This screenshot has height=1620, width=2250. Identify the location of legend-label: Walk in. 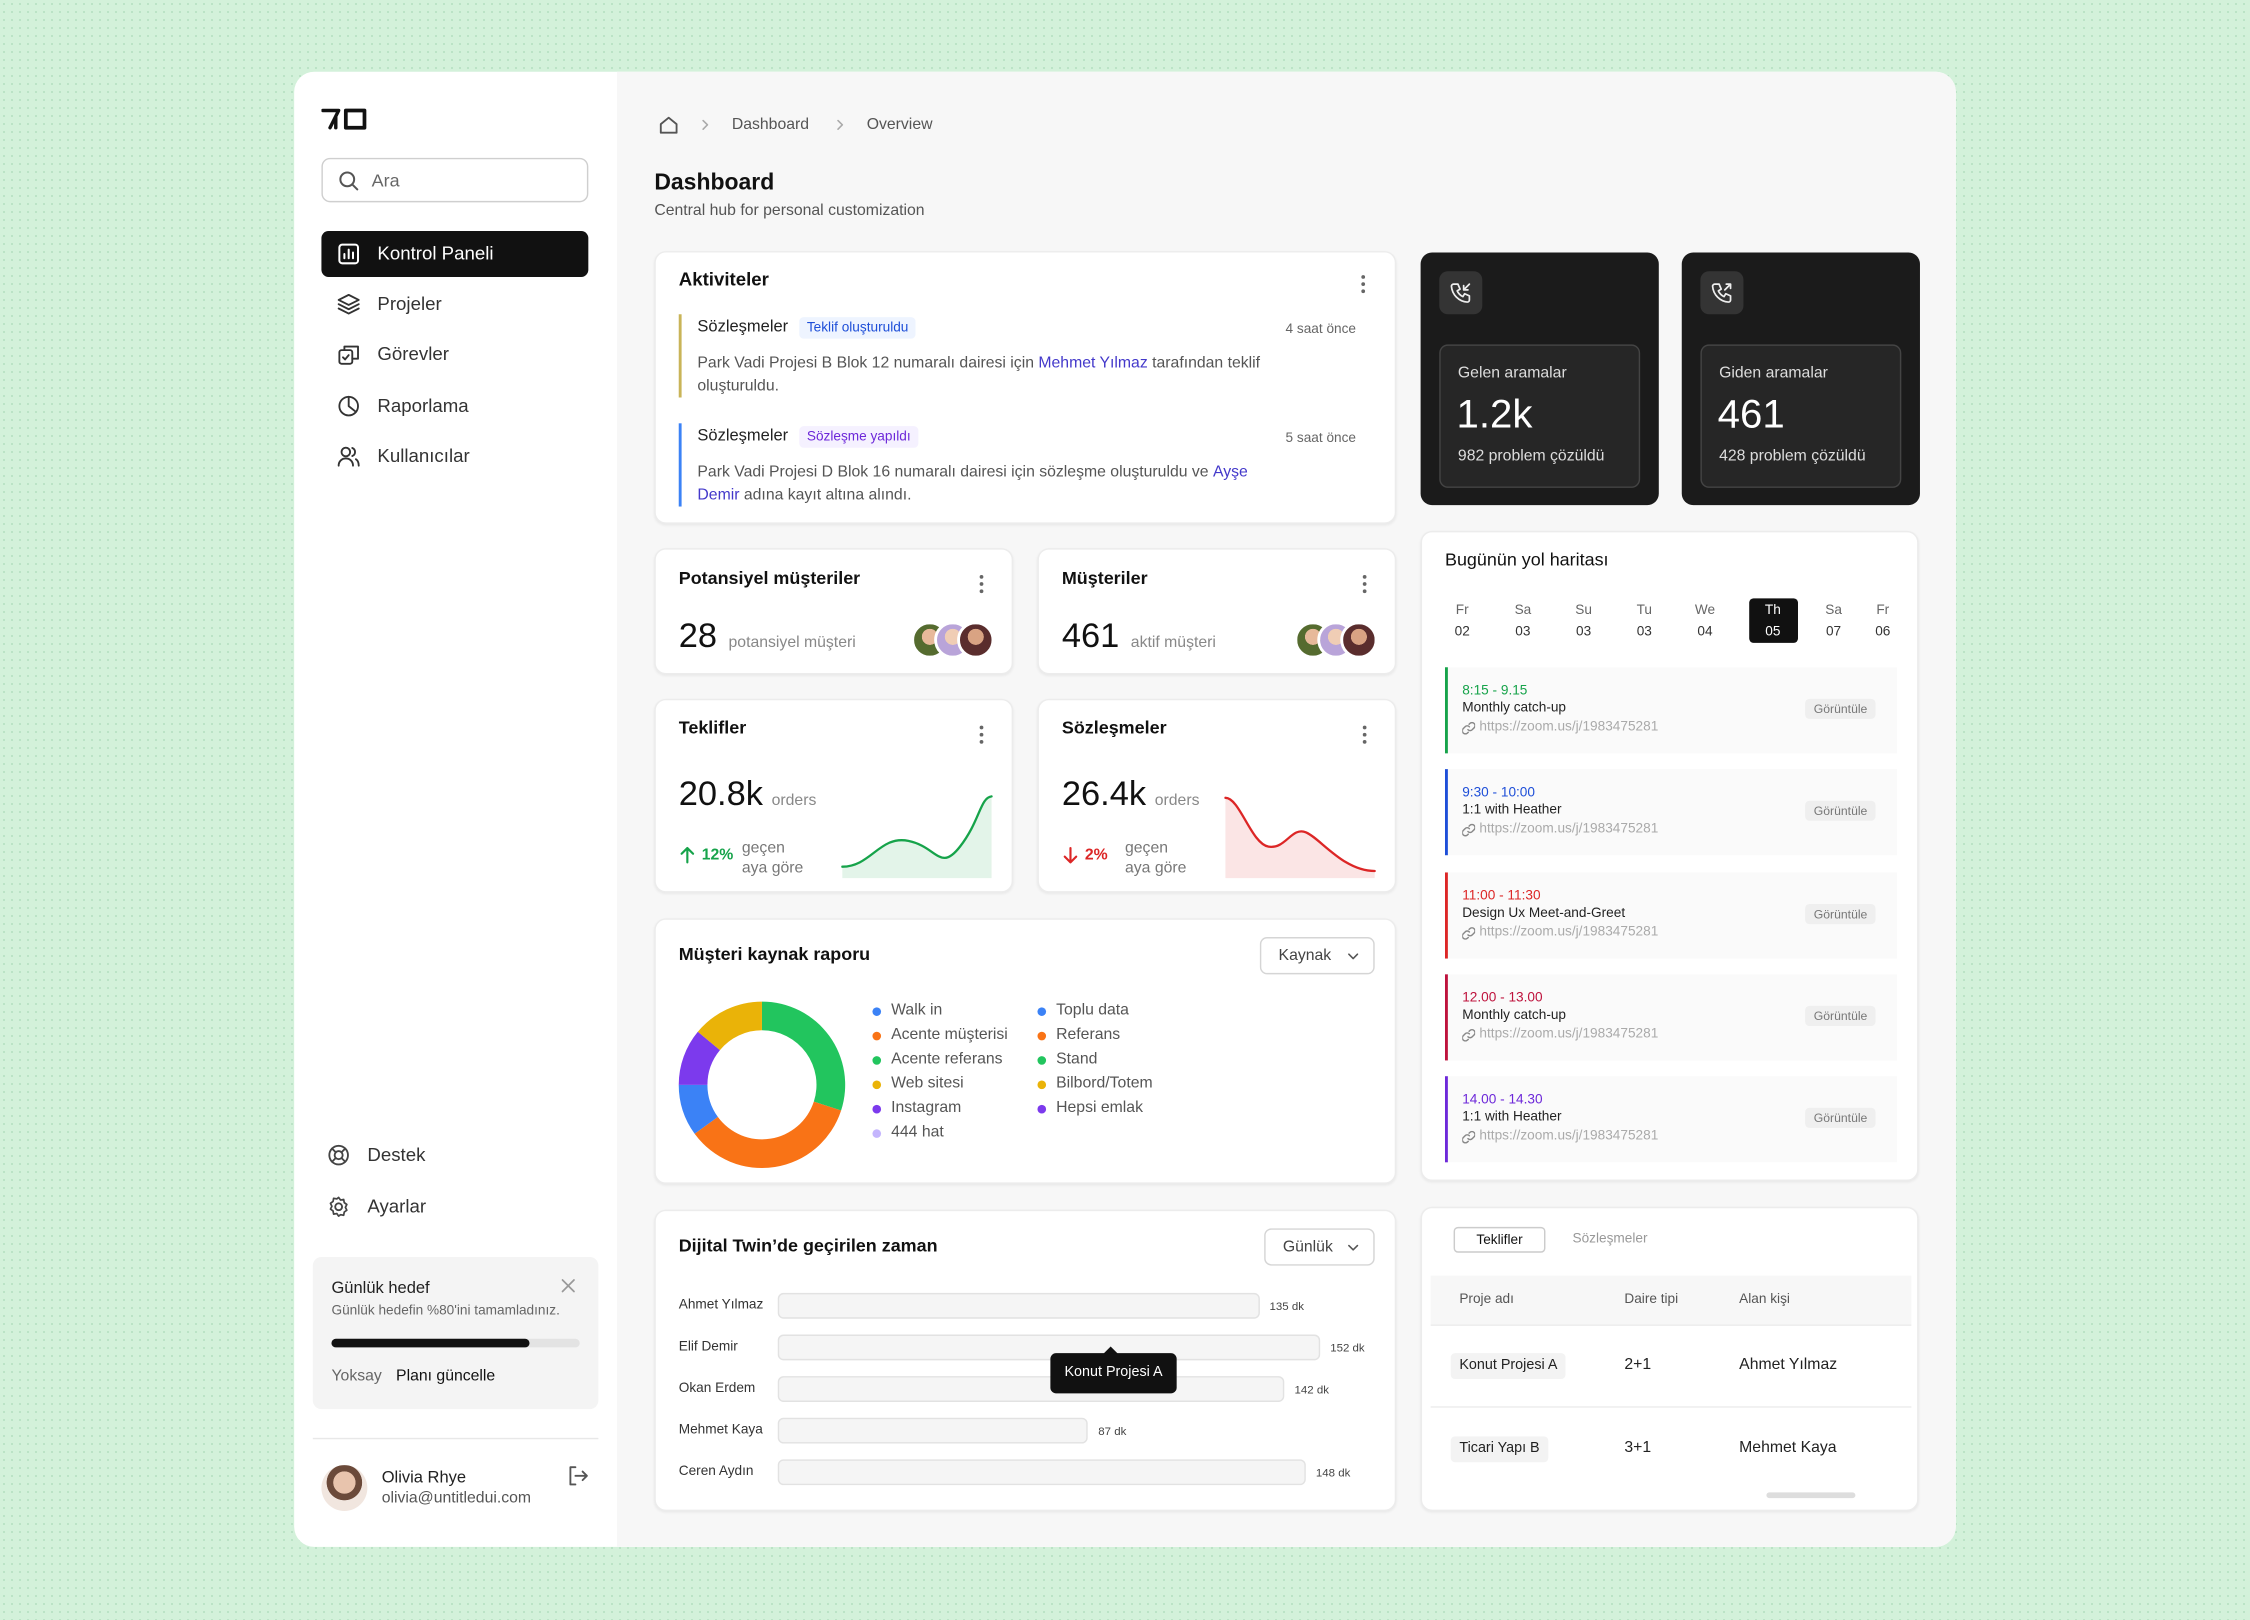
(917, 1010).